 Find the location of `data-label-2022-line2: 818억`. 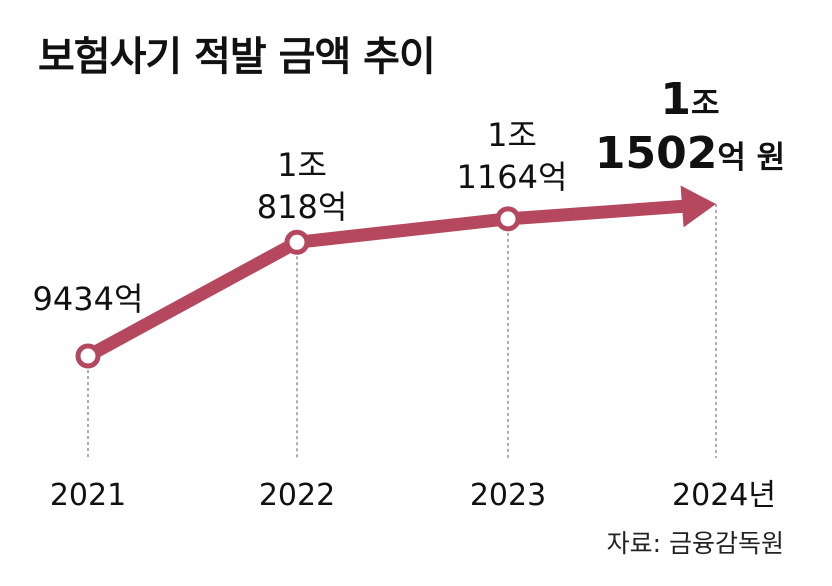

data-label-2022-line2: 818억 is located at coordinates (302, 207).